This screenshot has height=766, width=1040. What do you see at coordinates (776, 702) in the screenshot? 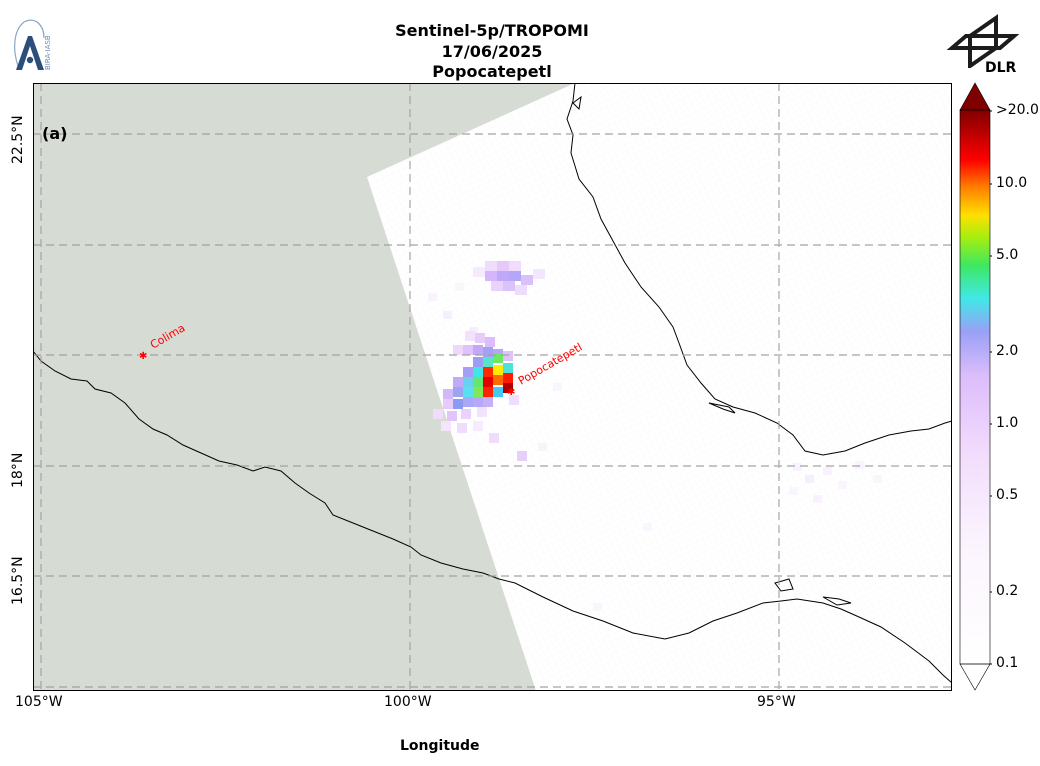
I see `x-tick-label: 95°W` at bounding box center [776, 702].